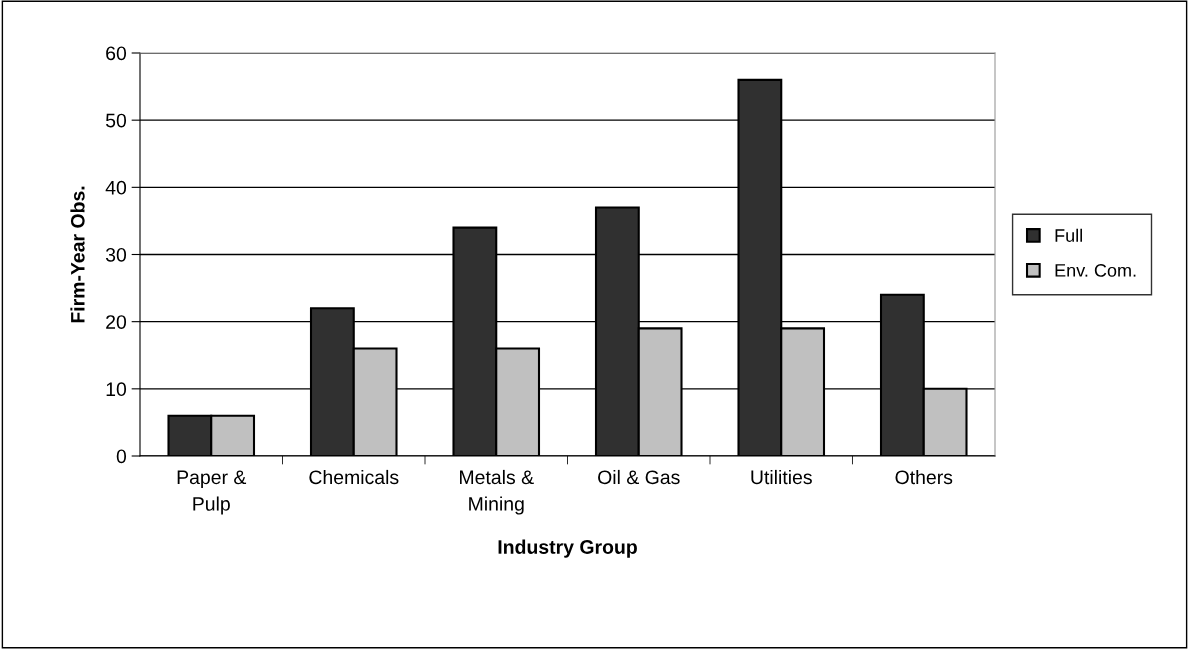 The image size is (1189, 649). What do you see at coordinates (116, 322) in the screenshot?
I see `y-tick-label: 20` at bounding box center [116, 322].